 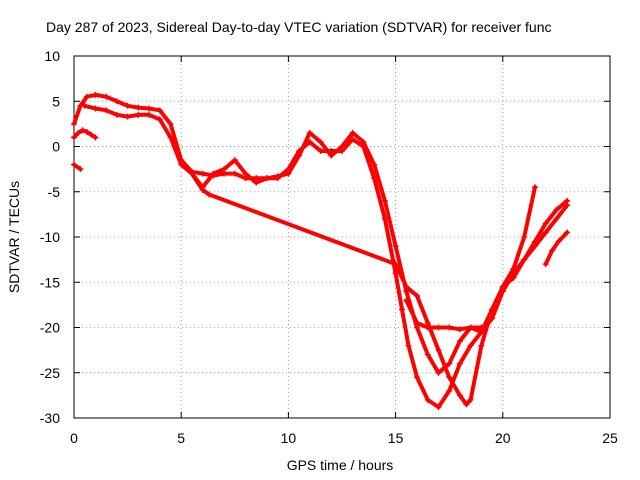 I want to click on y-axis-label: SDTVAR / TECUs, so click(x=14, y=237).